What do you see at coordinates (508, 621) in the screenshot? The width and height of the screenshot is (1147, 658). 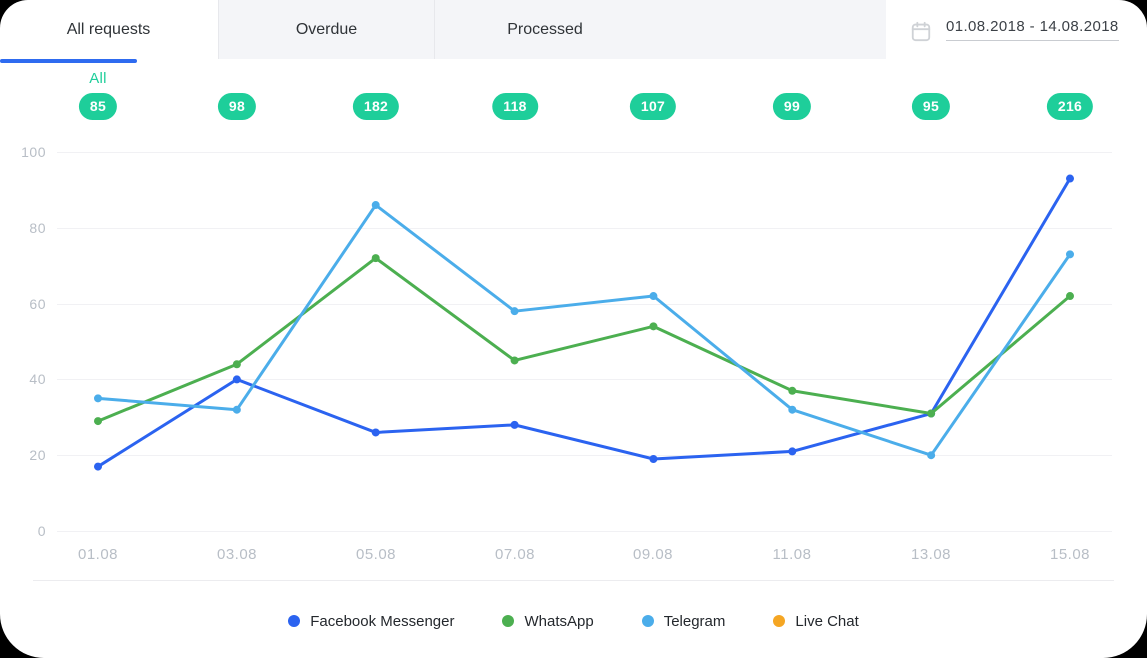 I see `whatsapp-dot-icon` at bounding box center [508, 621].